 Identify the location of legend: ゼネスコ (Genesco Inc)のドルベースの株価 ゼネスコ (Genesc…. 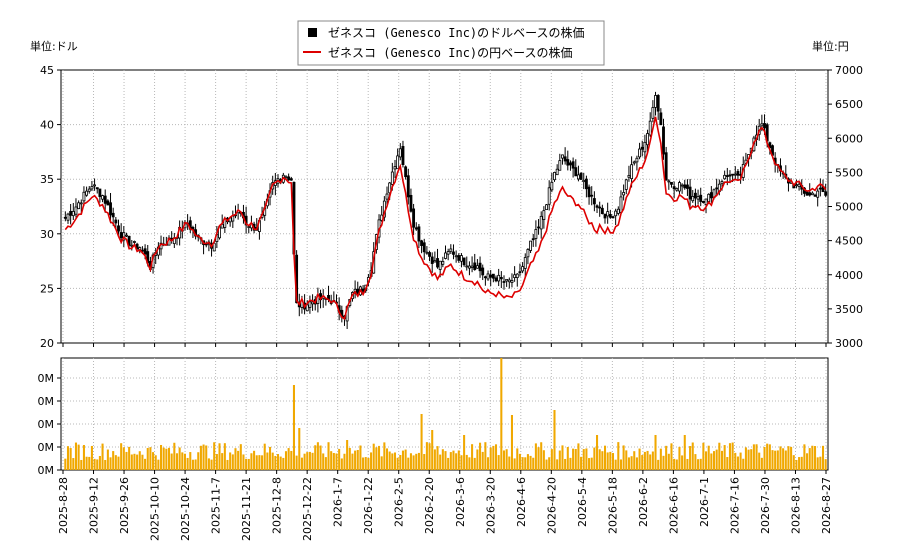
(451, 43).